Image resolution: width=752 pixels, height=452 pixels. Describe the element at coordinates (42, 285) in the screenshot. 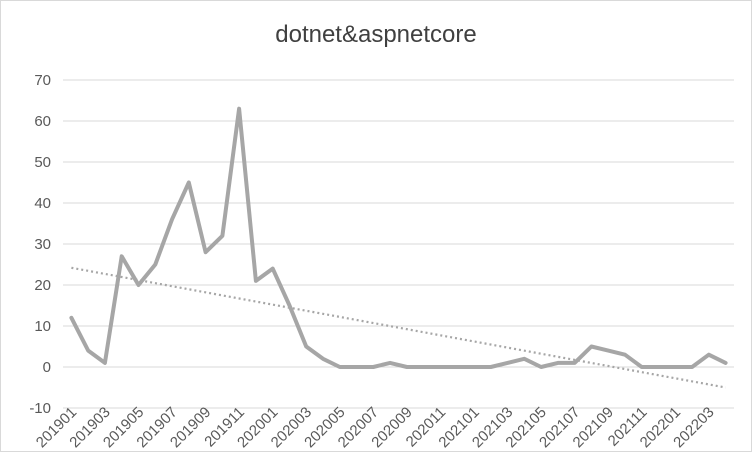

I see `y-tick-label: 20` at that location.